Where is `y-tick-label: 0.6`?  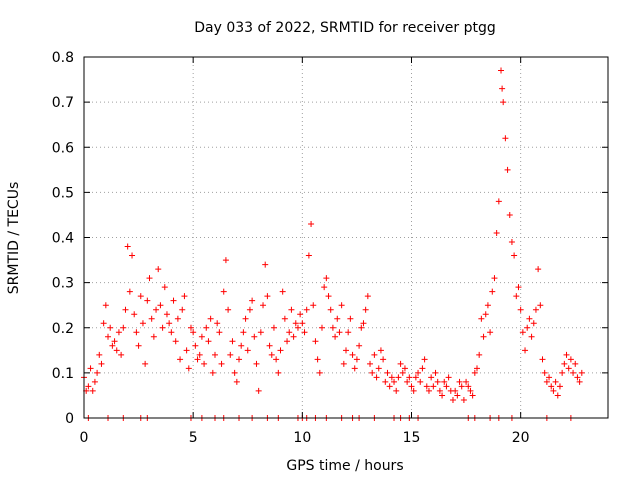
y-tick-label: 0.6 is located at coordinates (63, 148).